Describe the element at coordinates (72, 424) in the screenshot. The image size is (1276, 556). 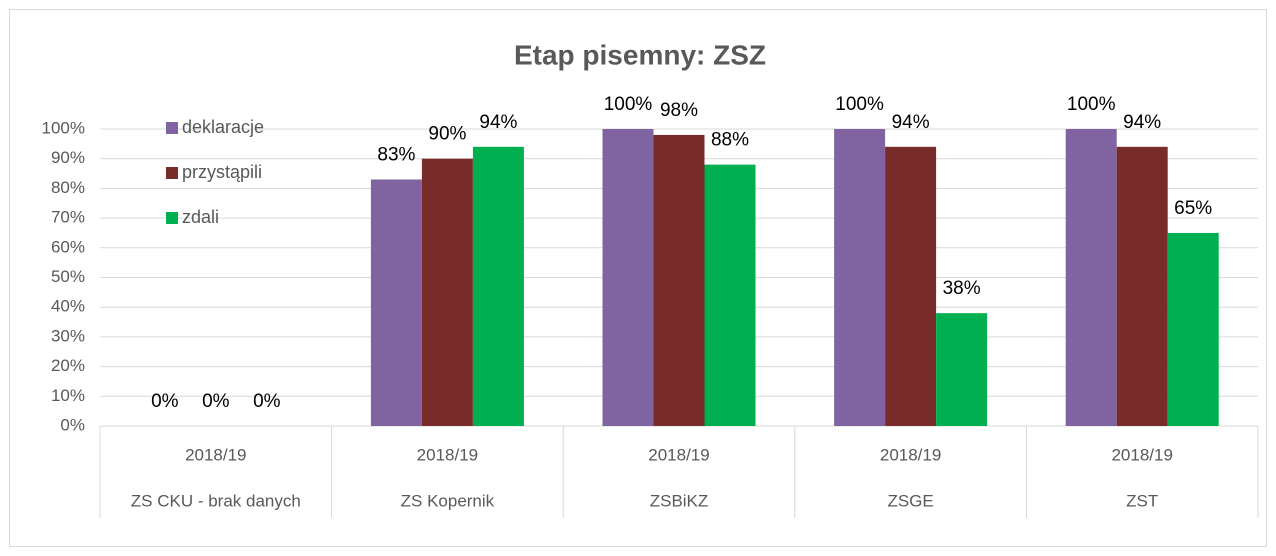
I see `y-tick-label: 0%` at that location.